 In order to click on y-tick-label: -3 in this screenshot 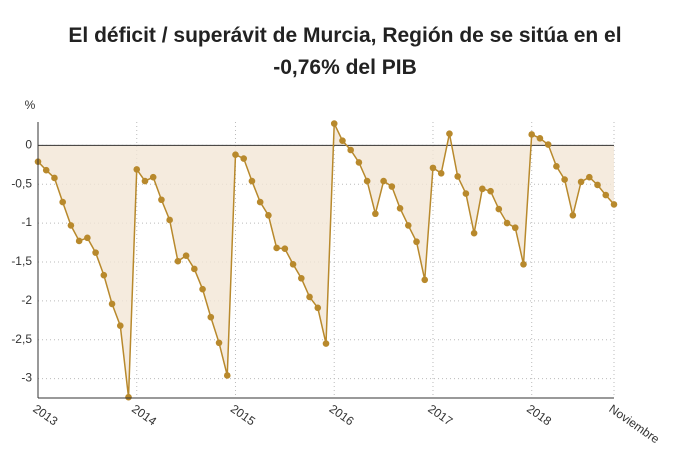, I will do `click(26, 378)`.